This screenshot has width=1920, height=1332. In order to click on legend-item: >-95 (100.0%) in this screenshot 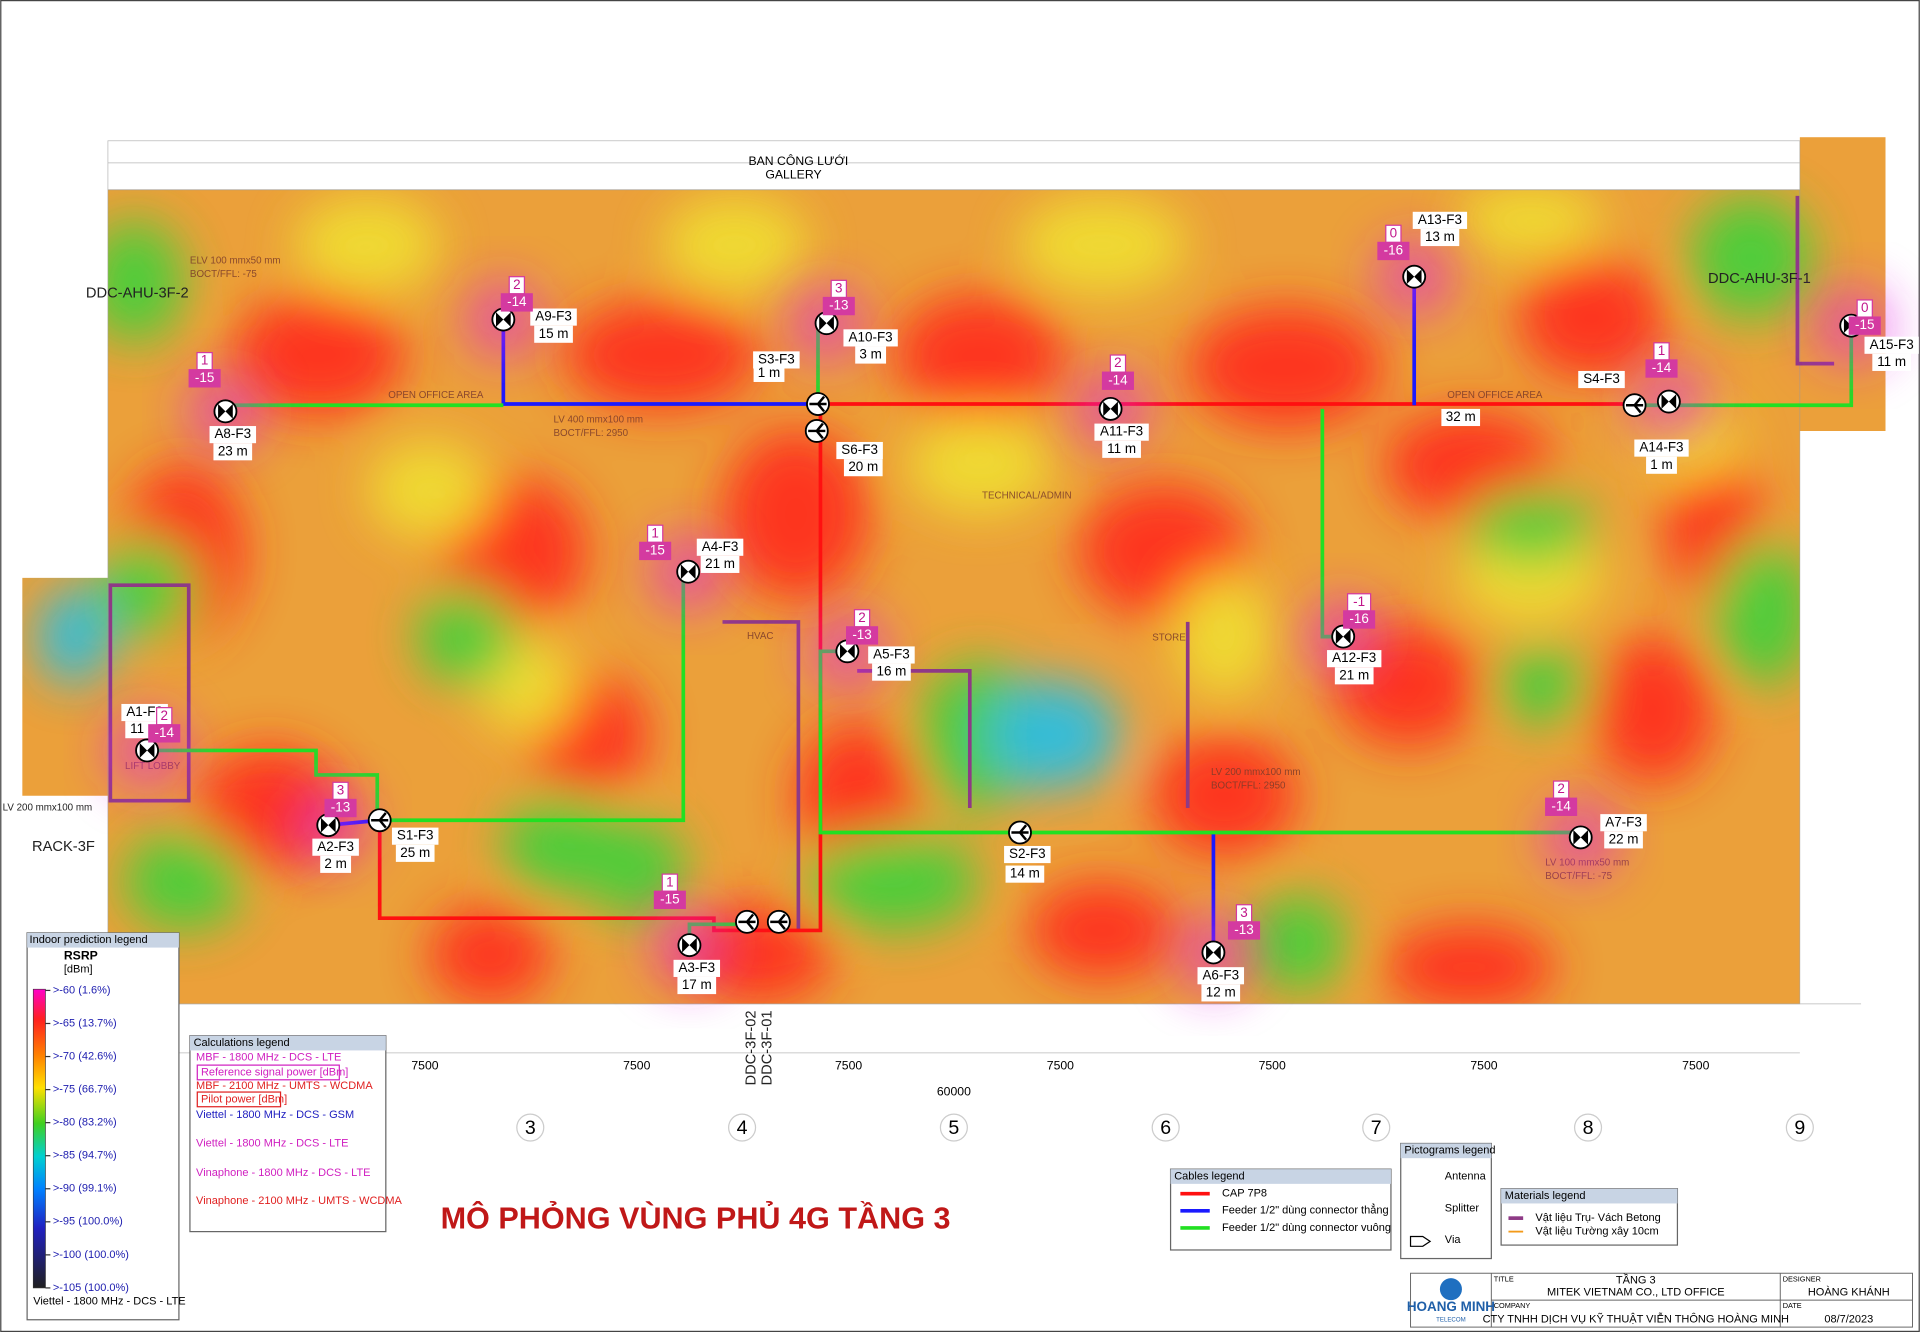, I will do `click(88, 1222)`.